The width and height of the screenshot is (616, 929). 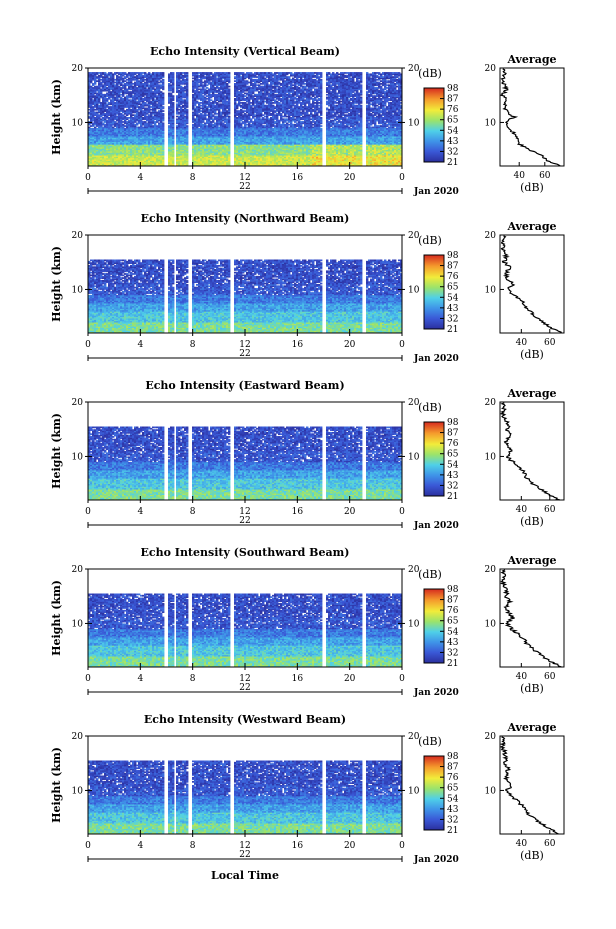 What do you see at coordinates (56, 618) in the screenshot?
I see `y-axis-label: Height (km)` at bounding box center [56, 618].